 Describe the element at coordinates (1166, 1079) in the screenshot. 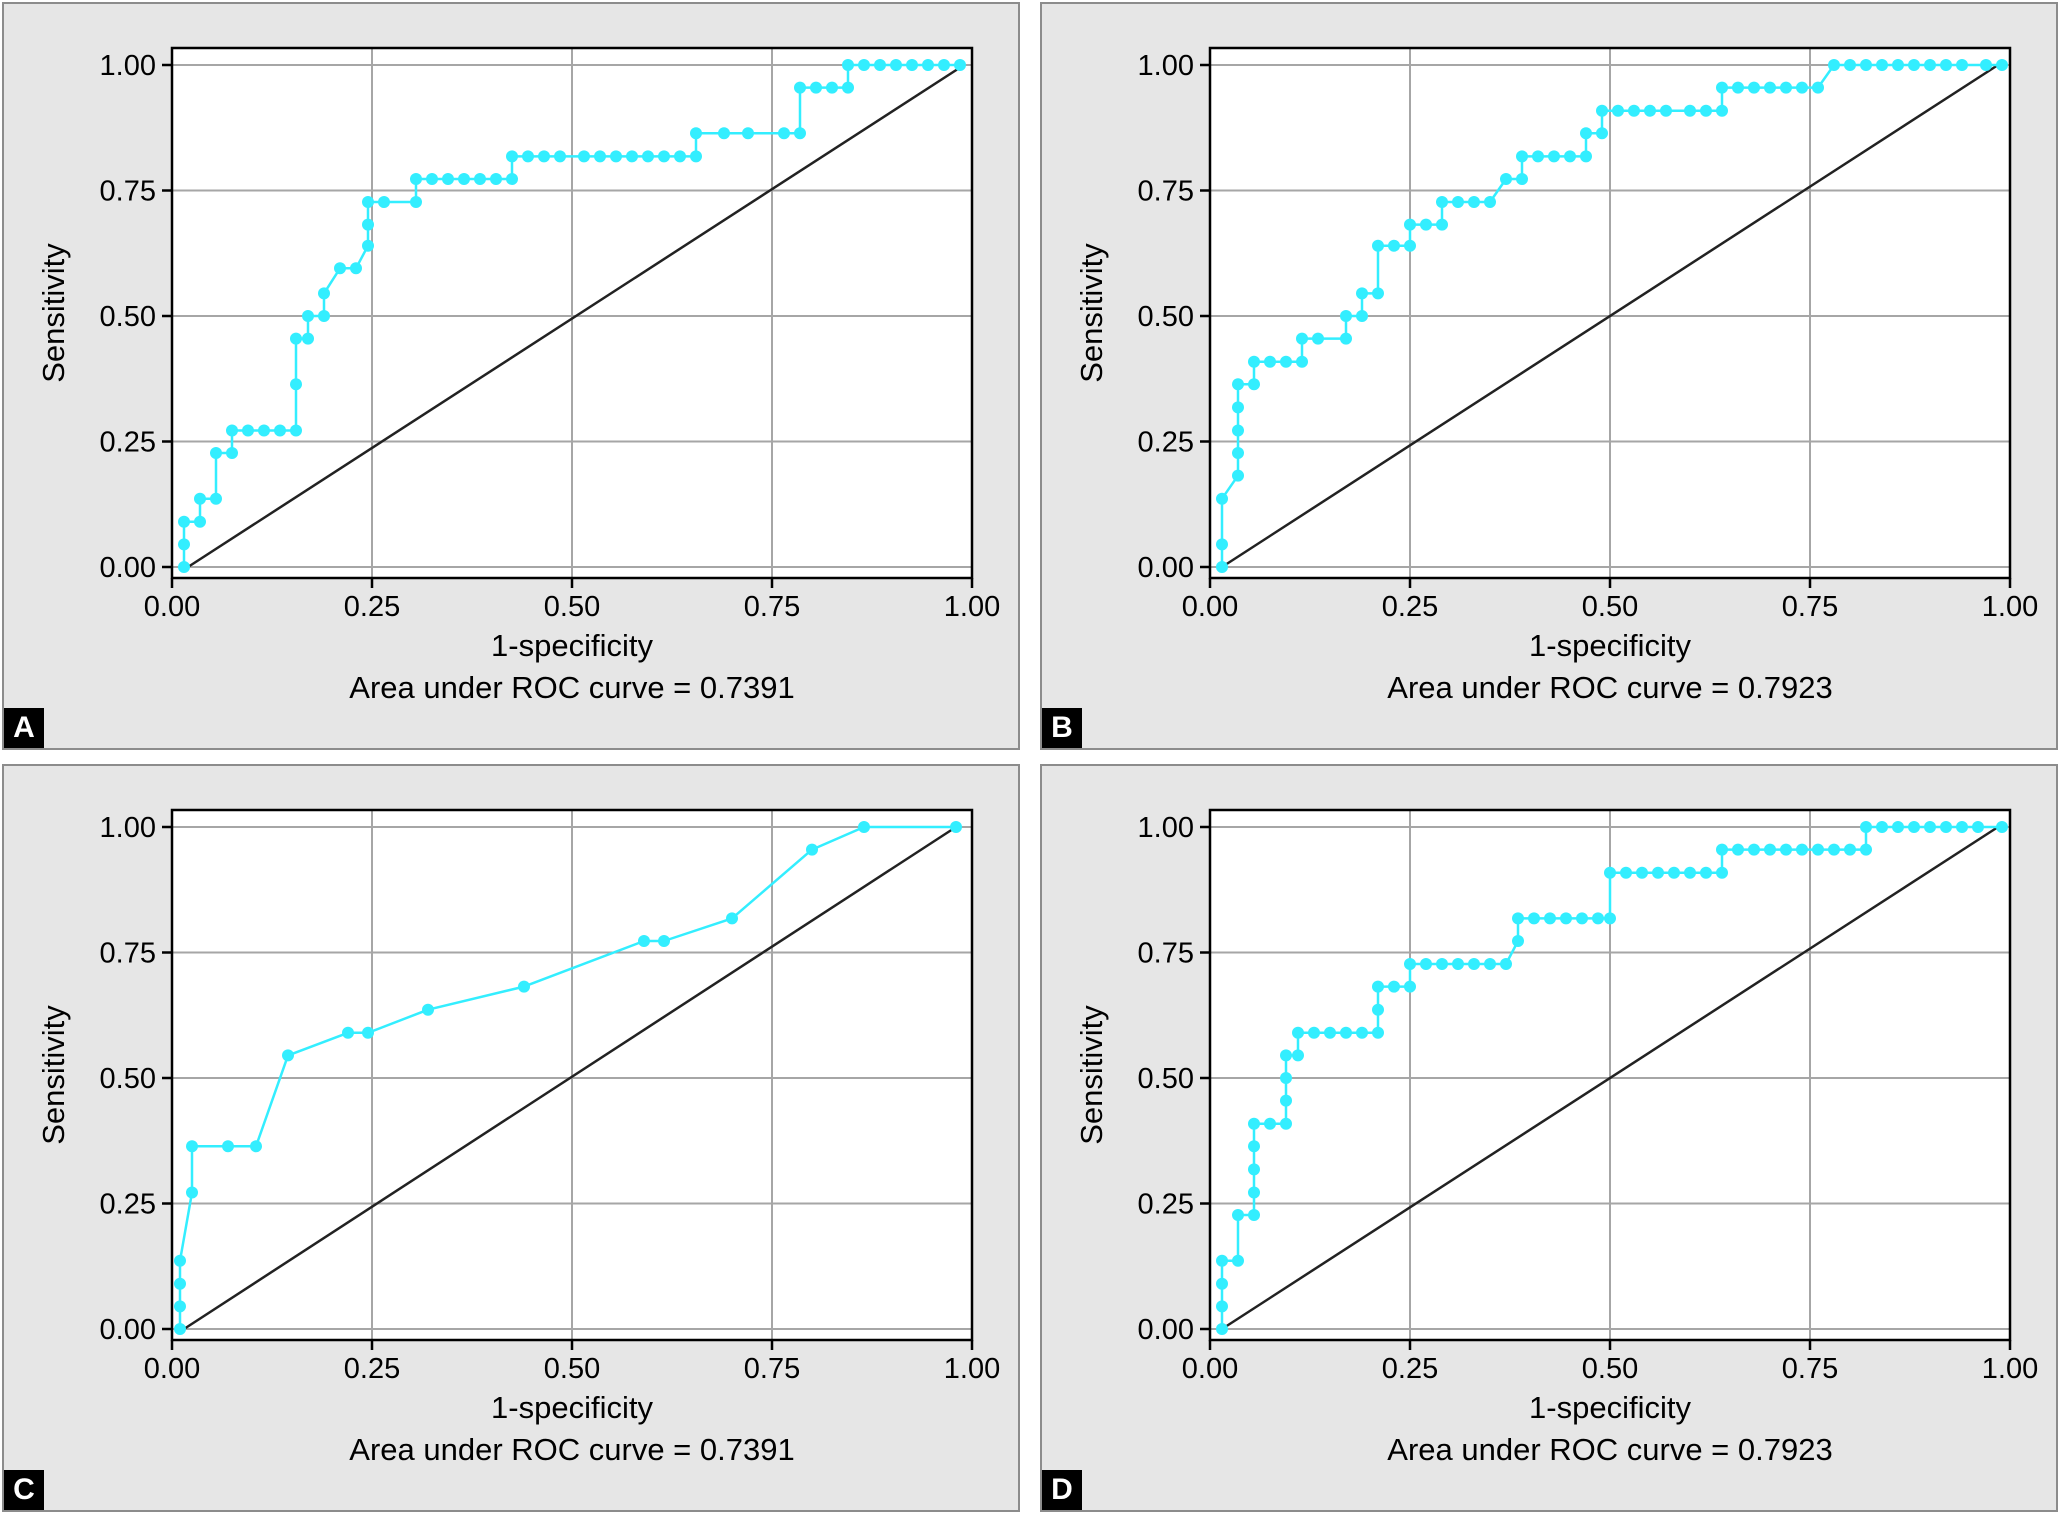

I see `y-tick-label: 0.50` at that location.